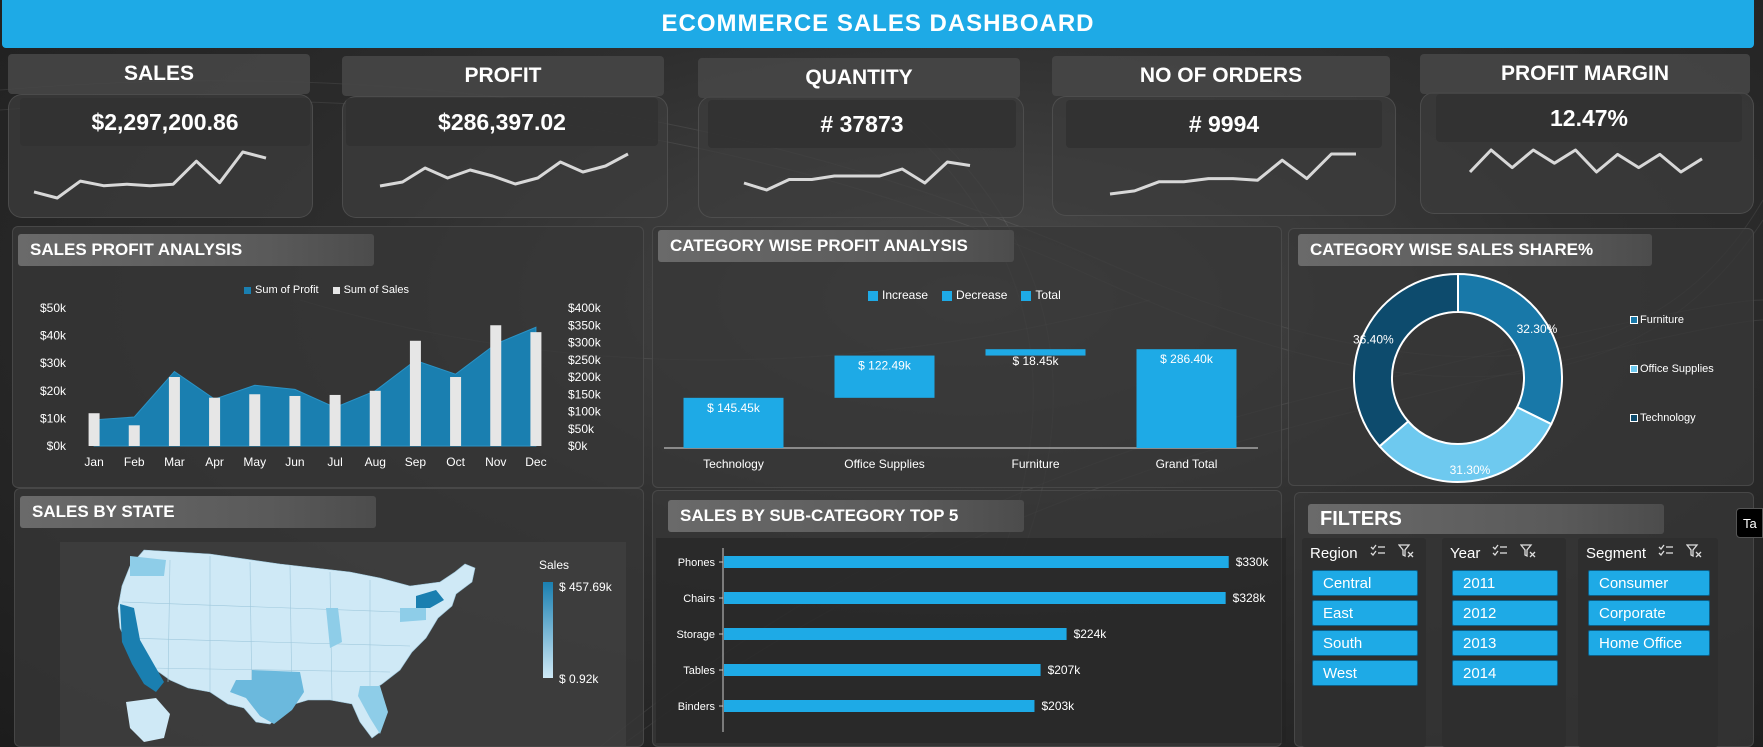 The image size is (1763, 747). What do you see at coordinates (296, 644) in the screenshot?
I see `map-usa-shape` at bounding box center [296, 644].